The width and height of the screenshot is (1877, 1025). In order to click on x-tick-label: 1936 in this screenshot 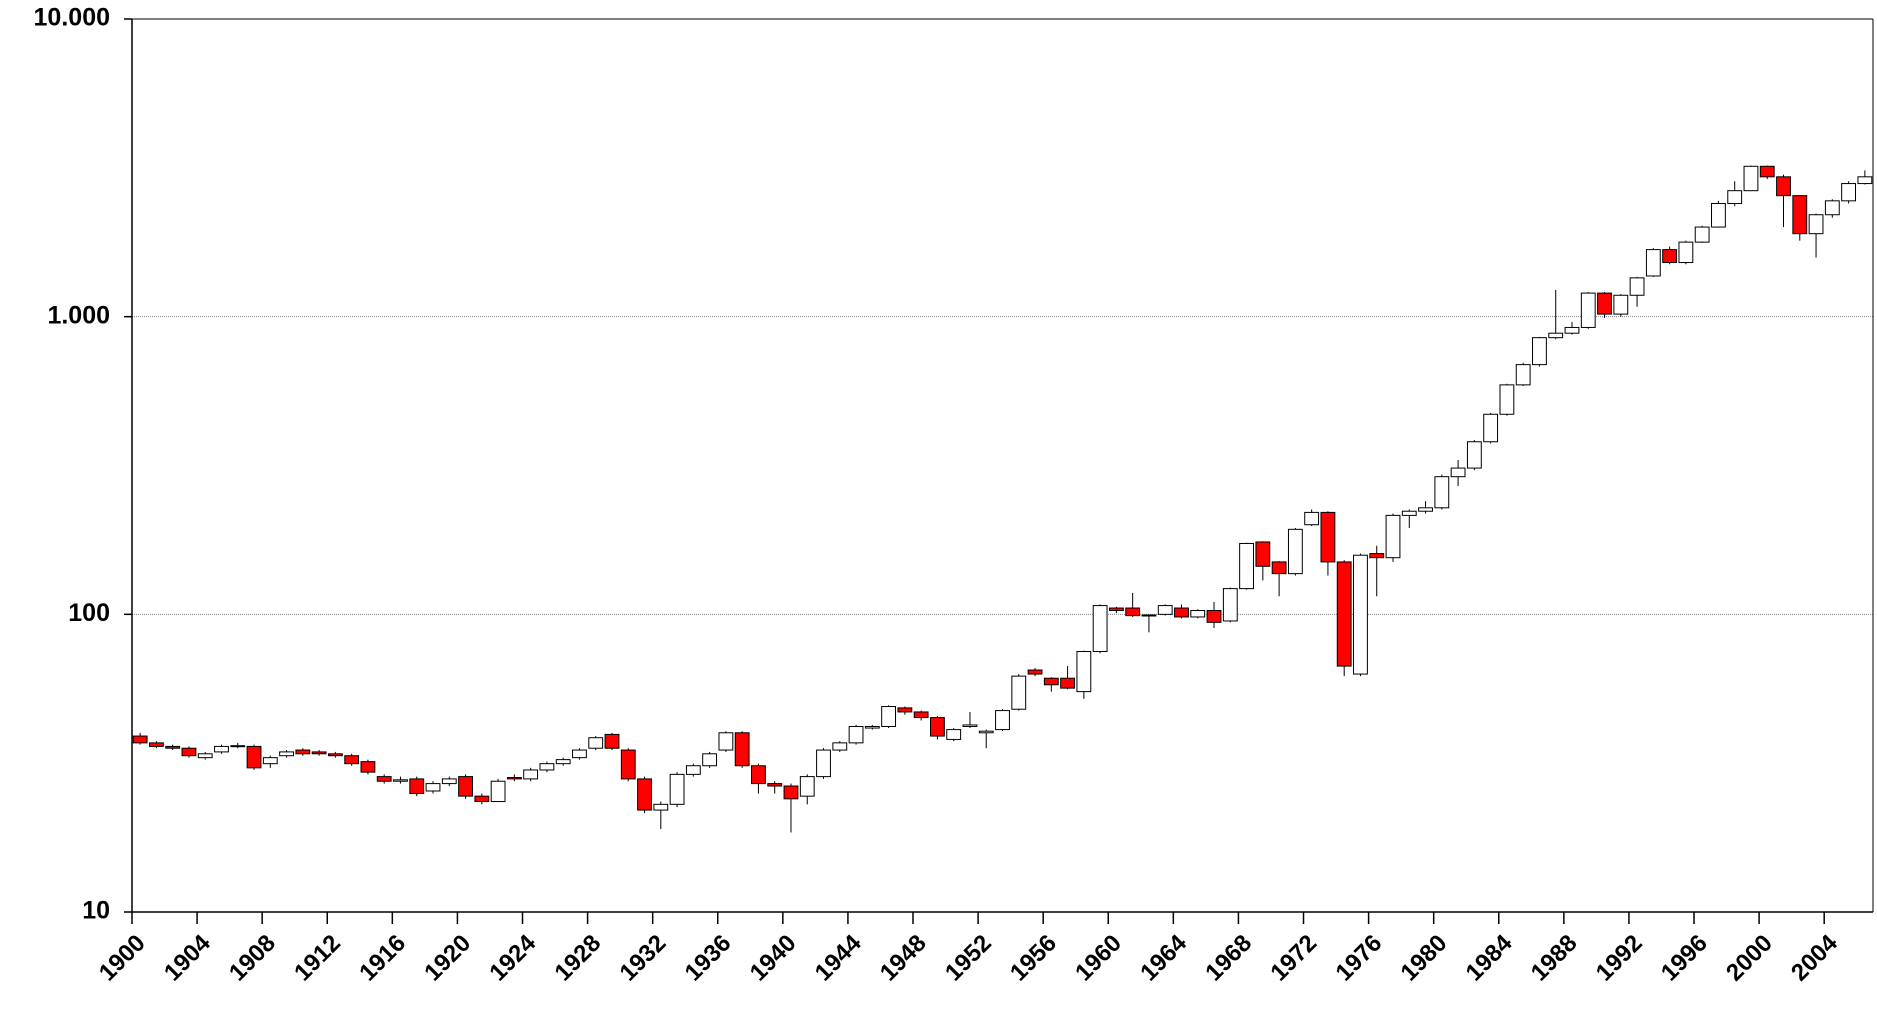, I will do `click(708, 958)`.